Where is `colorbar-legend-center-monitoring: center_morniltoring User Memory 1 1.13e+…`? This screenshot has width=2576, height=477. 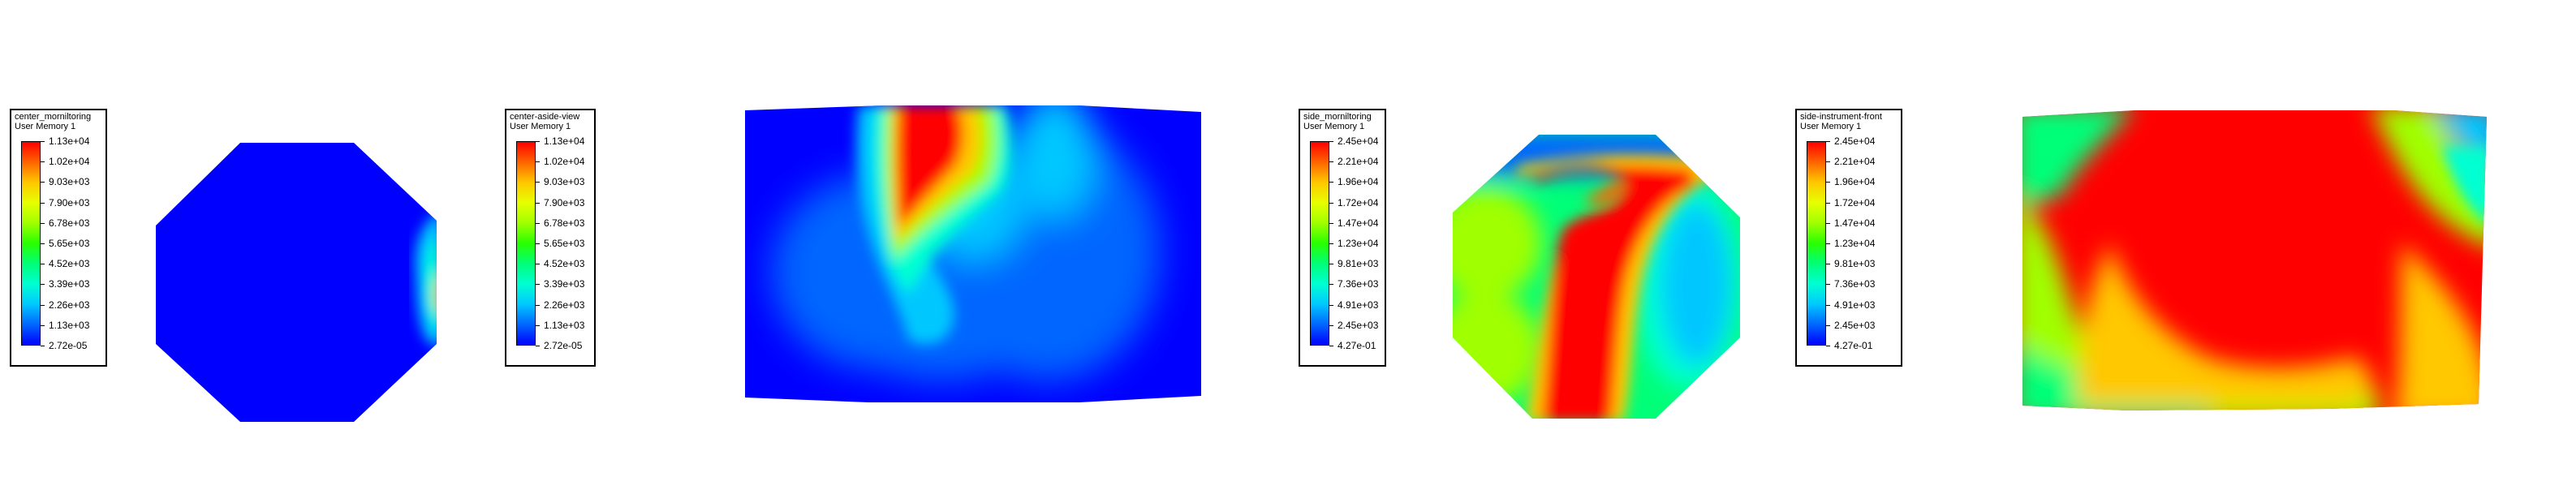 colorbar-legend-center-monitoring: center_morniltoring User Memory 1 1.13e+… is located at coordinates (59, 238).